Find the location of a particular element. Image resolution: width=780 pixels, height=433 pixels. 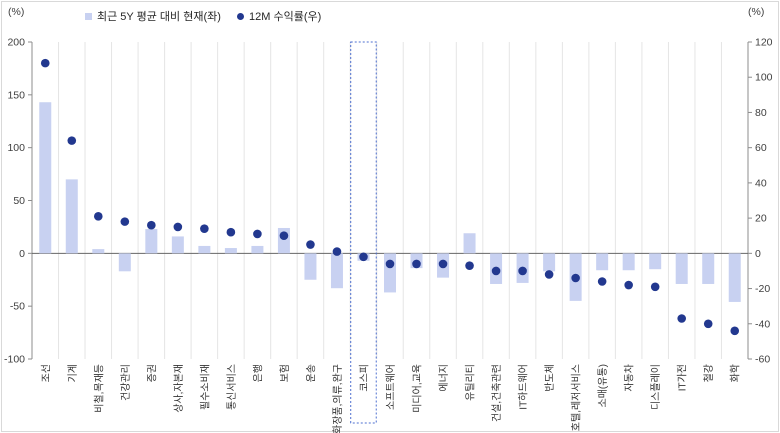

right-axis-tick-label: -40 is located at coordinates (762, 324).